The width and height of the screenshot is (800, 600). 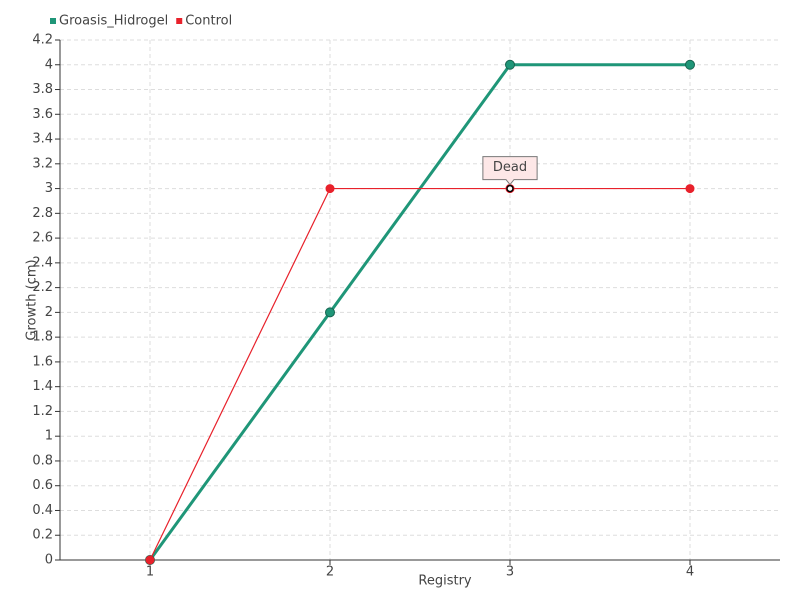 What do you see at coordinates (150, 572) in the screenshot?
I see `x-tick-label: 1` at bounding box center [150, 572].